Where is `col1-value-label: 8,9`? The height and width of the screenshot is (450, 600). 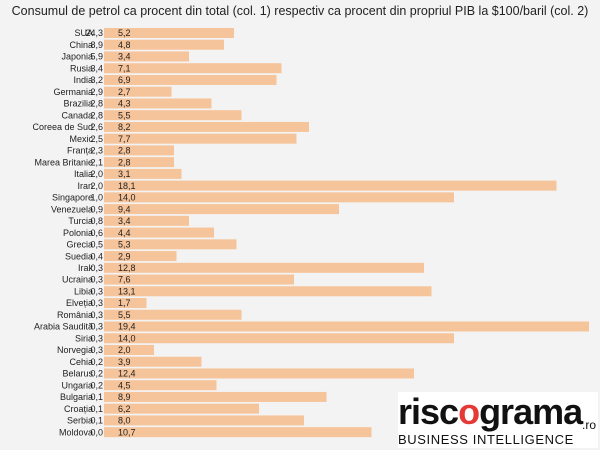 col1-value-label: 8,9 is located at coordinates (96, 45).